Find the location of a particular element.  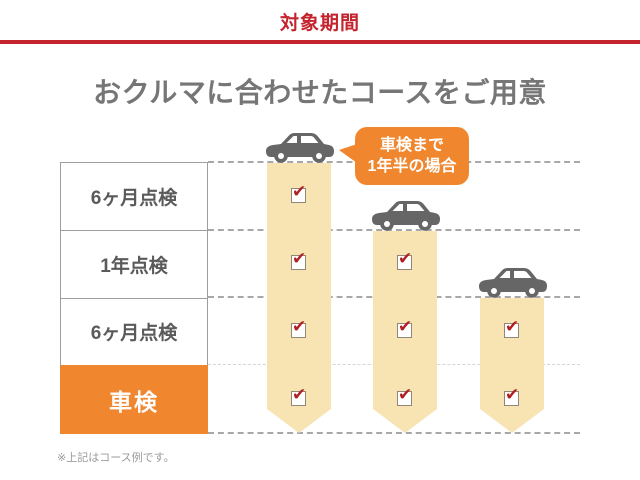

schedule-table: 6ヶ月点検 1年点検 6ヶ月点検 車検 is located at coordinates (134, 298).